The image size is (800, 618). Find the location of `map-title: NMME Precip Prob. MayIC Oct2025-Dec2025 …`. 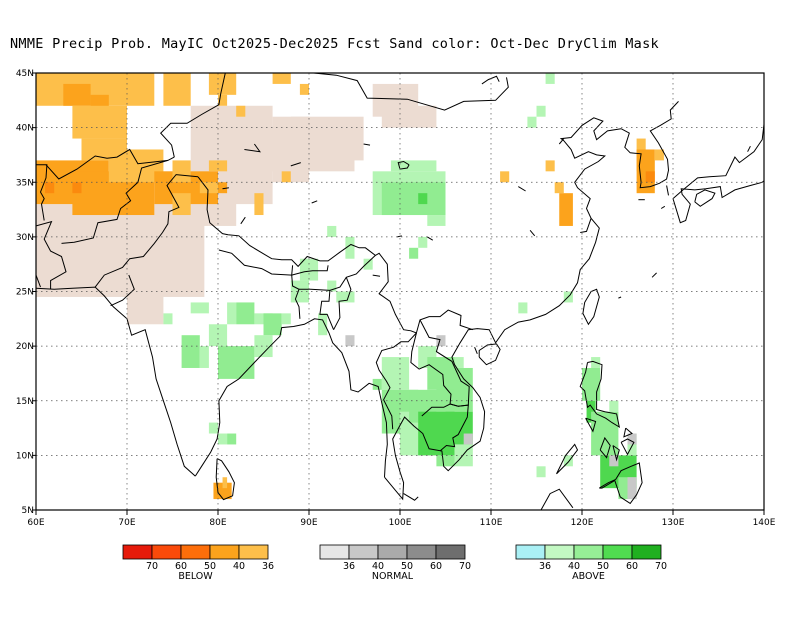

map-title: NMME Precip Prob. MayIC Oct2025-Dec2025 … is located at coordinates (334, 44).